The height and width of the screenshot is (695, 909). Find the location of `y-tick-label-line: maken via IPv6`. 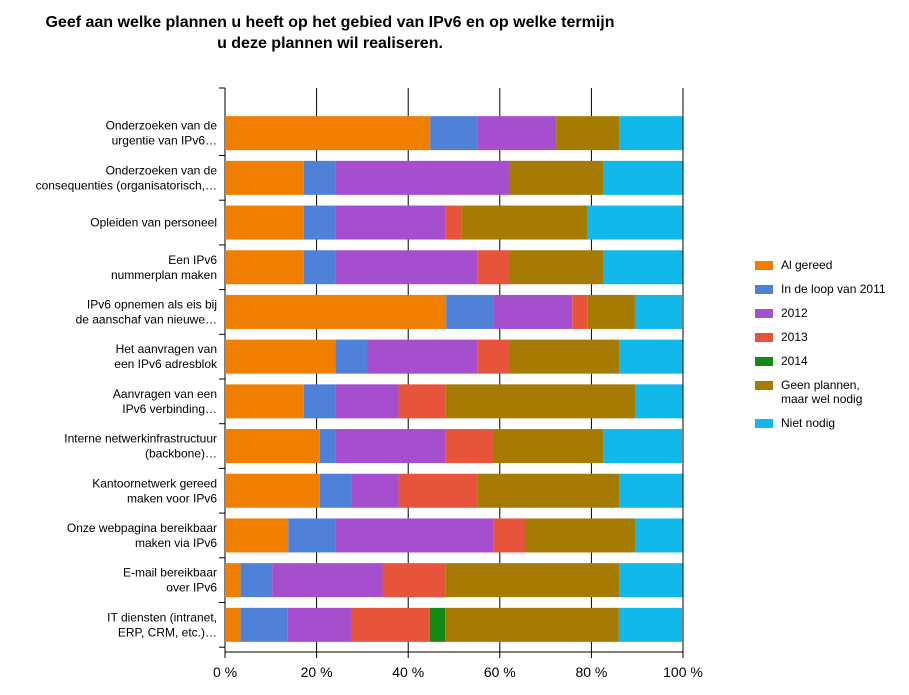

y-tick-label-line: maken via IPv6 is located at coordinates (176, 543).